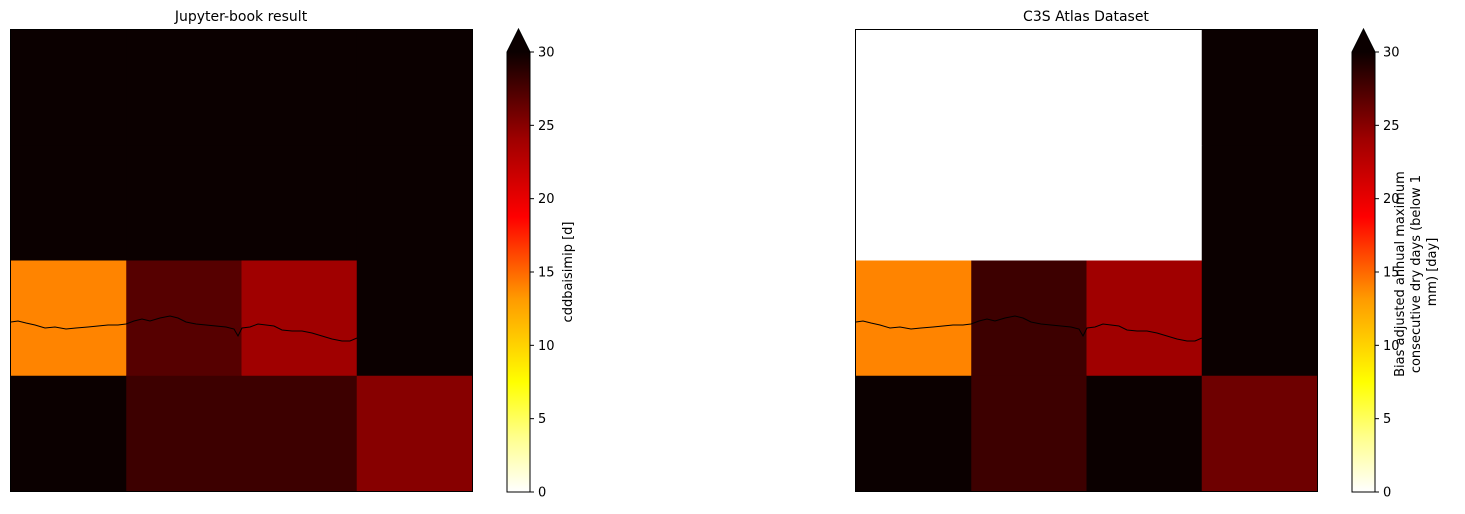  Describe the element at coordinates (1086, 17) in the screenshot. I see `panel-title: C3S Atlas Dataset` at that location.